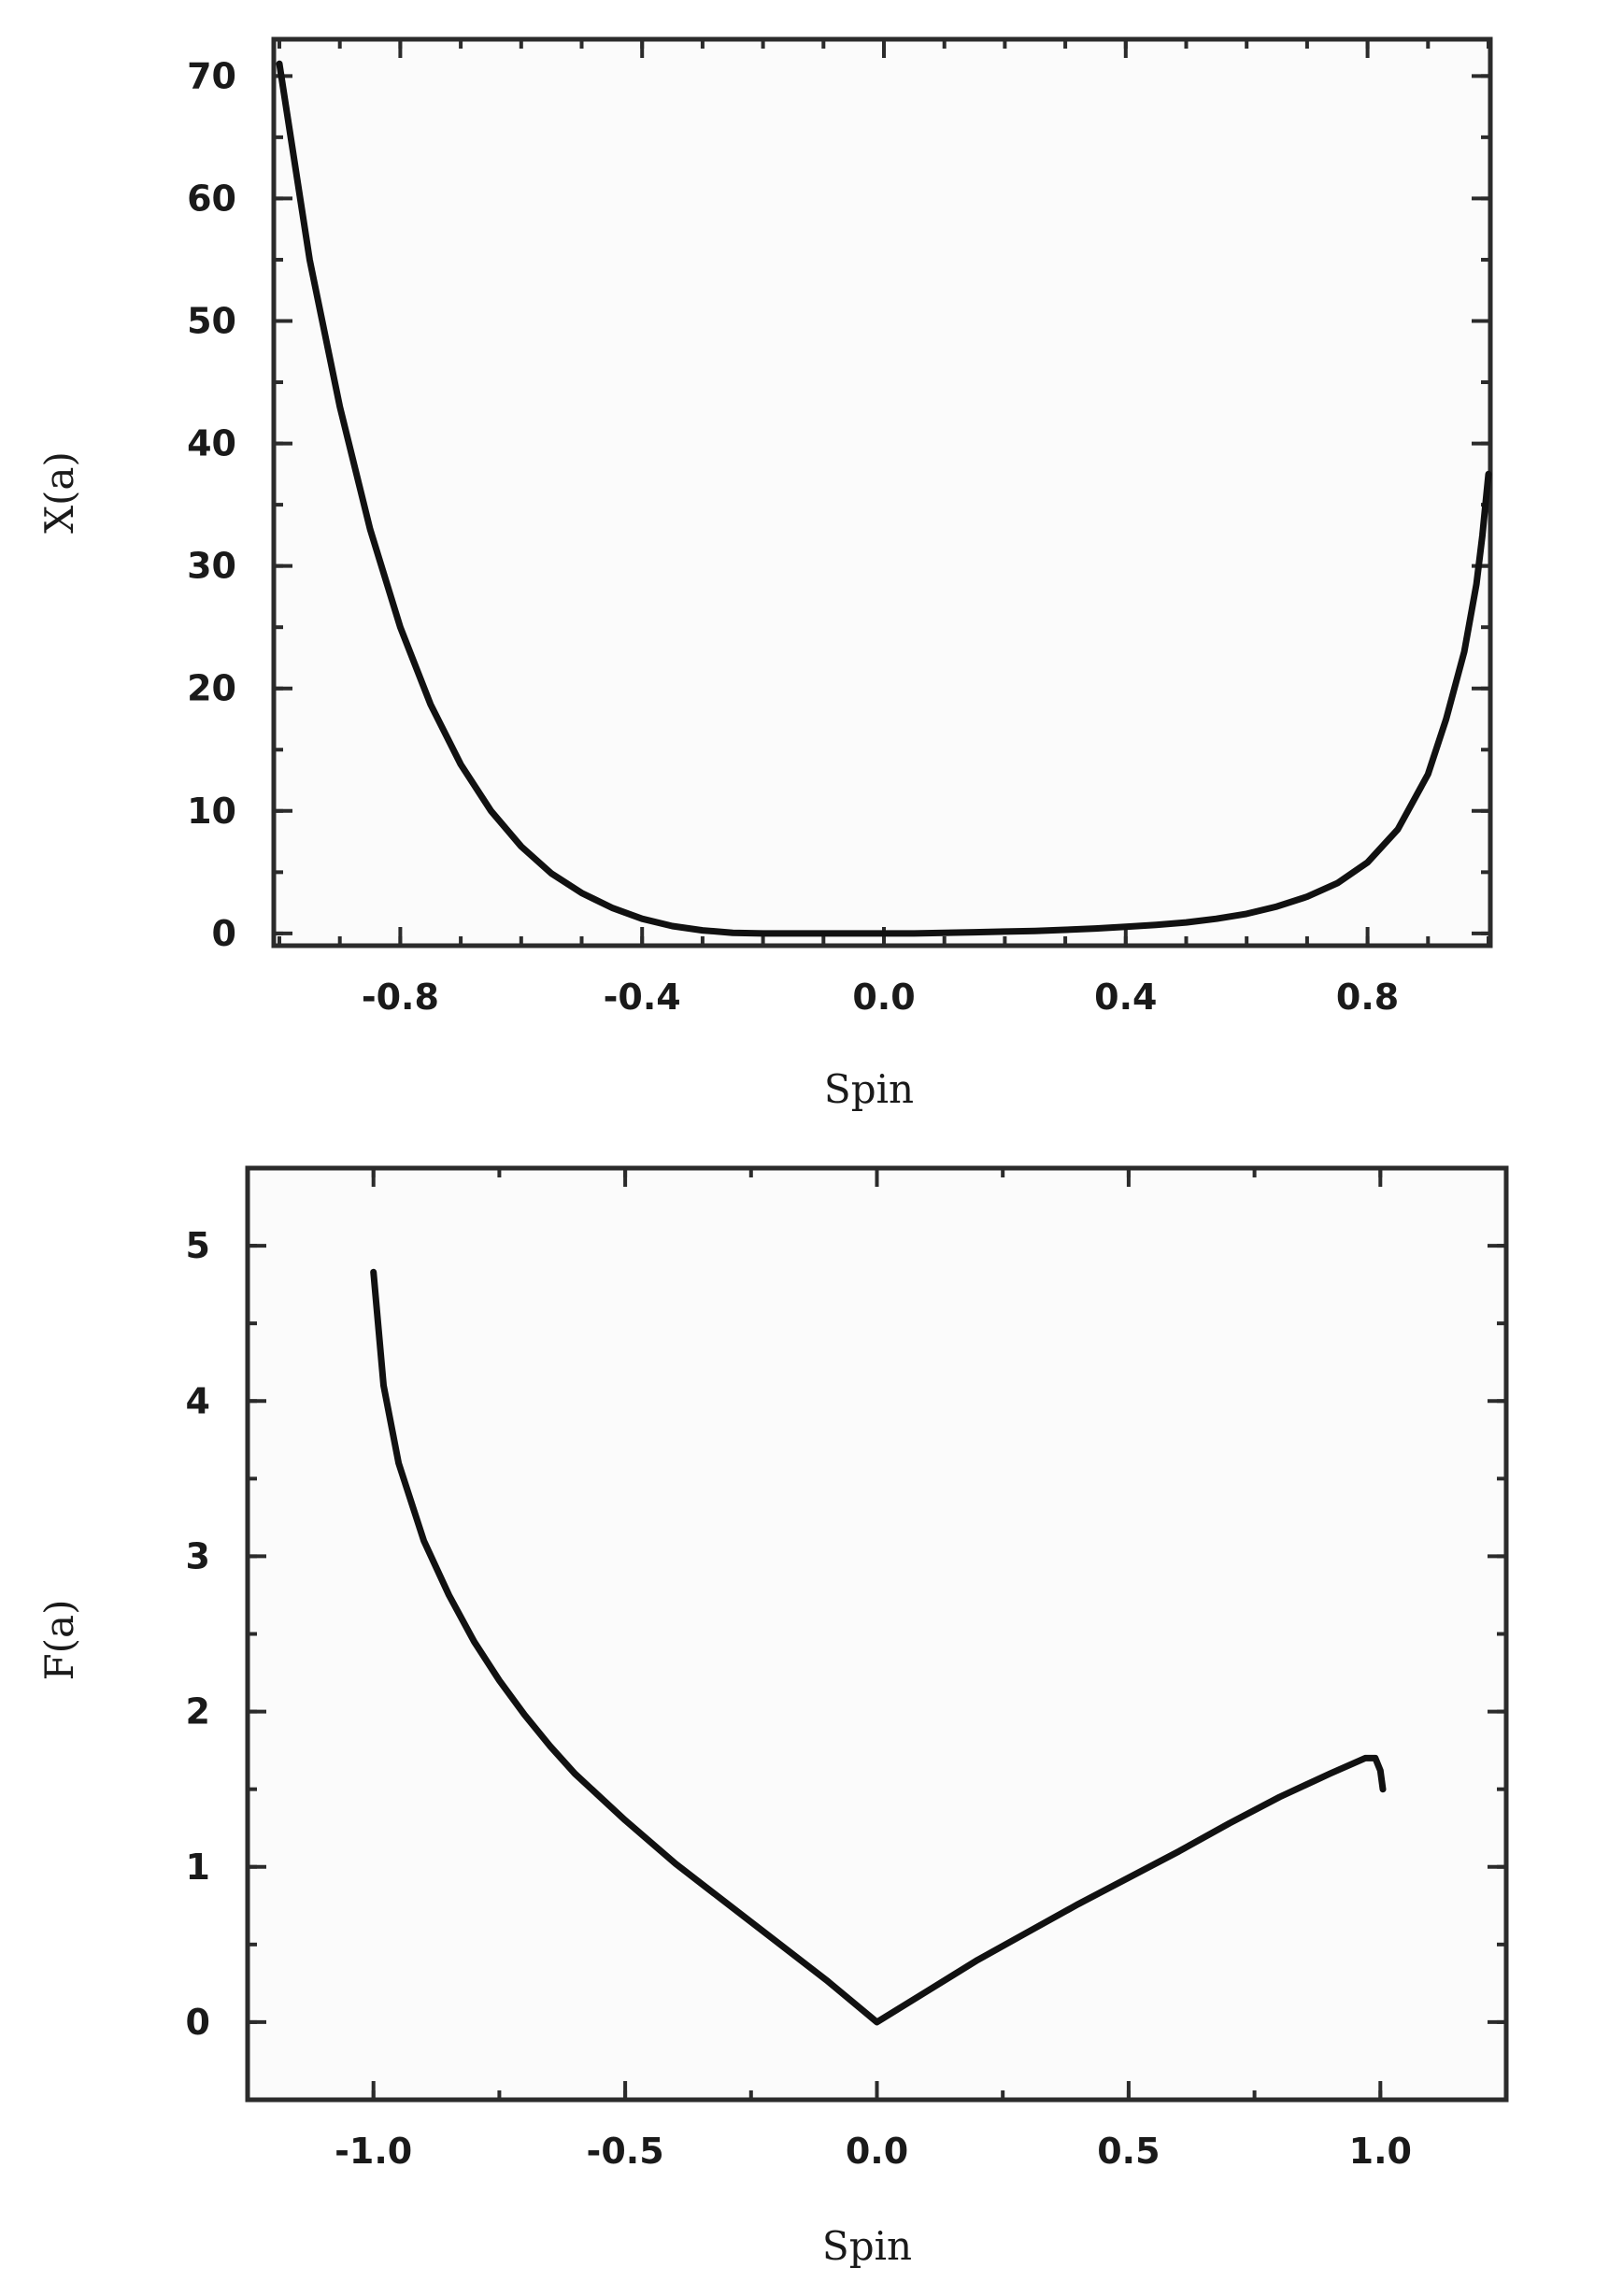 This screenshot has width=1609, height=2296. What do you see at coordinates (212, 75) in the screenshot?
I see `y-tick-label: 70` at bounding box center [212, 75].